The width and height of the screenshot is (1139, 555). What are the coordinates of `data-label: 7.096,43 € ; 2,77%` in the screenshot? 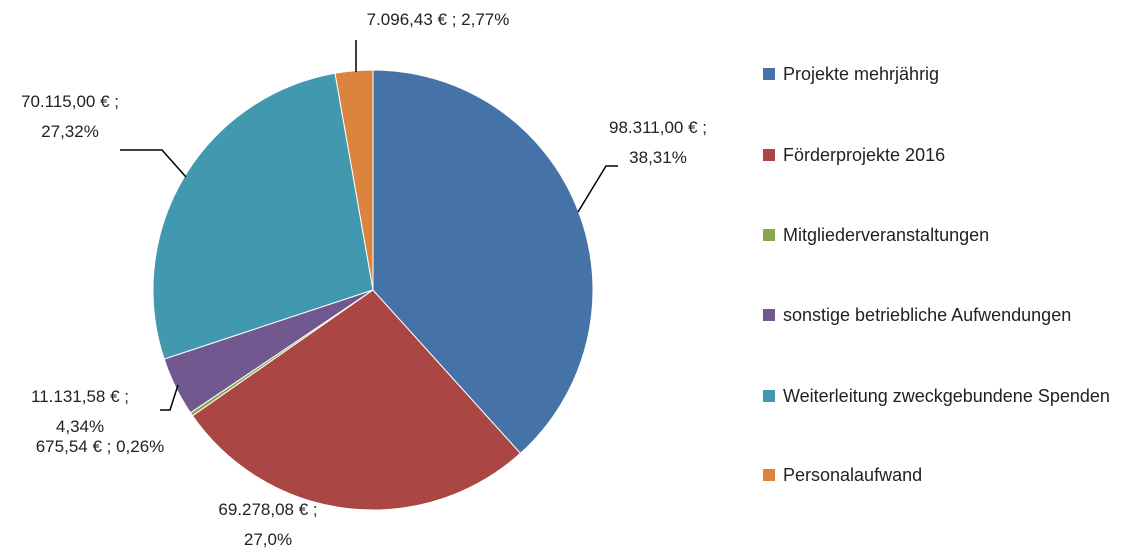 It's located at (438, 19).